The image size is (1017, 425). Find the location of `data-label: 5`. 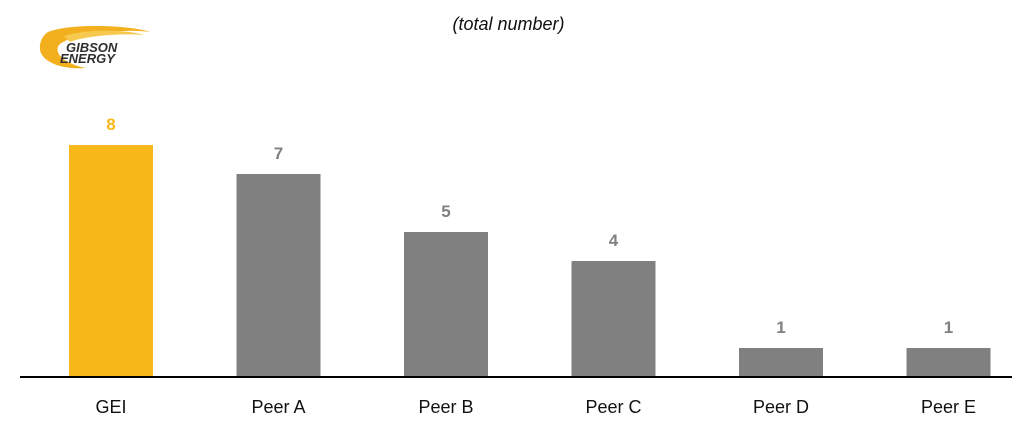

data-label: 5 is located at coordinates (445, 211).